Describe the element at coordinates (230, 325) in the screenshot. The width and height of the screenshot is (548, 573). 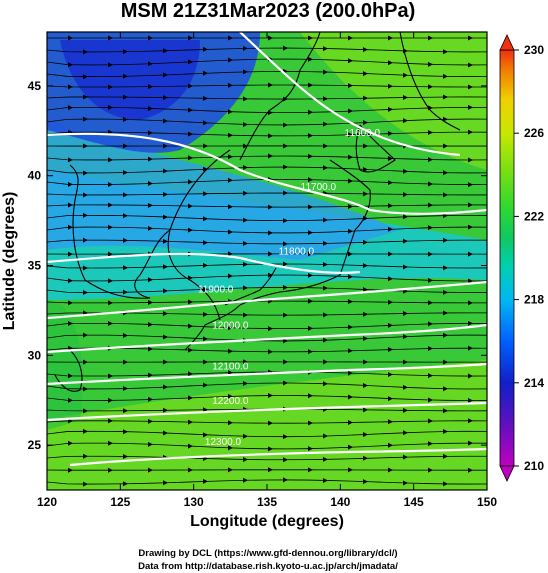
I see `contour-label: 12000.0` at that location.